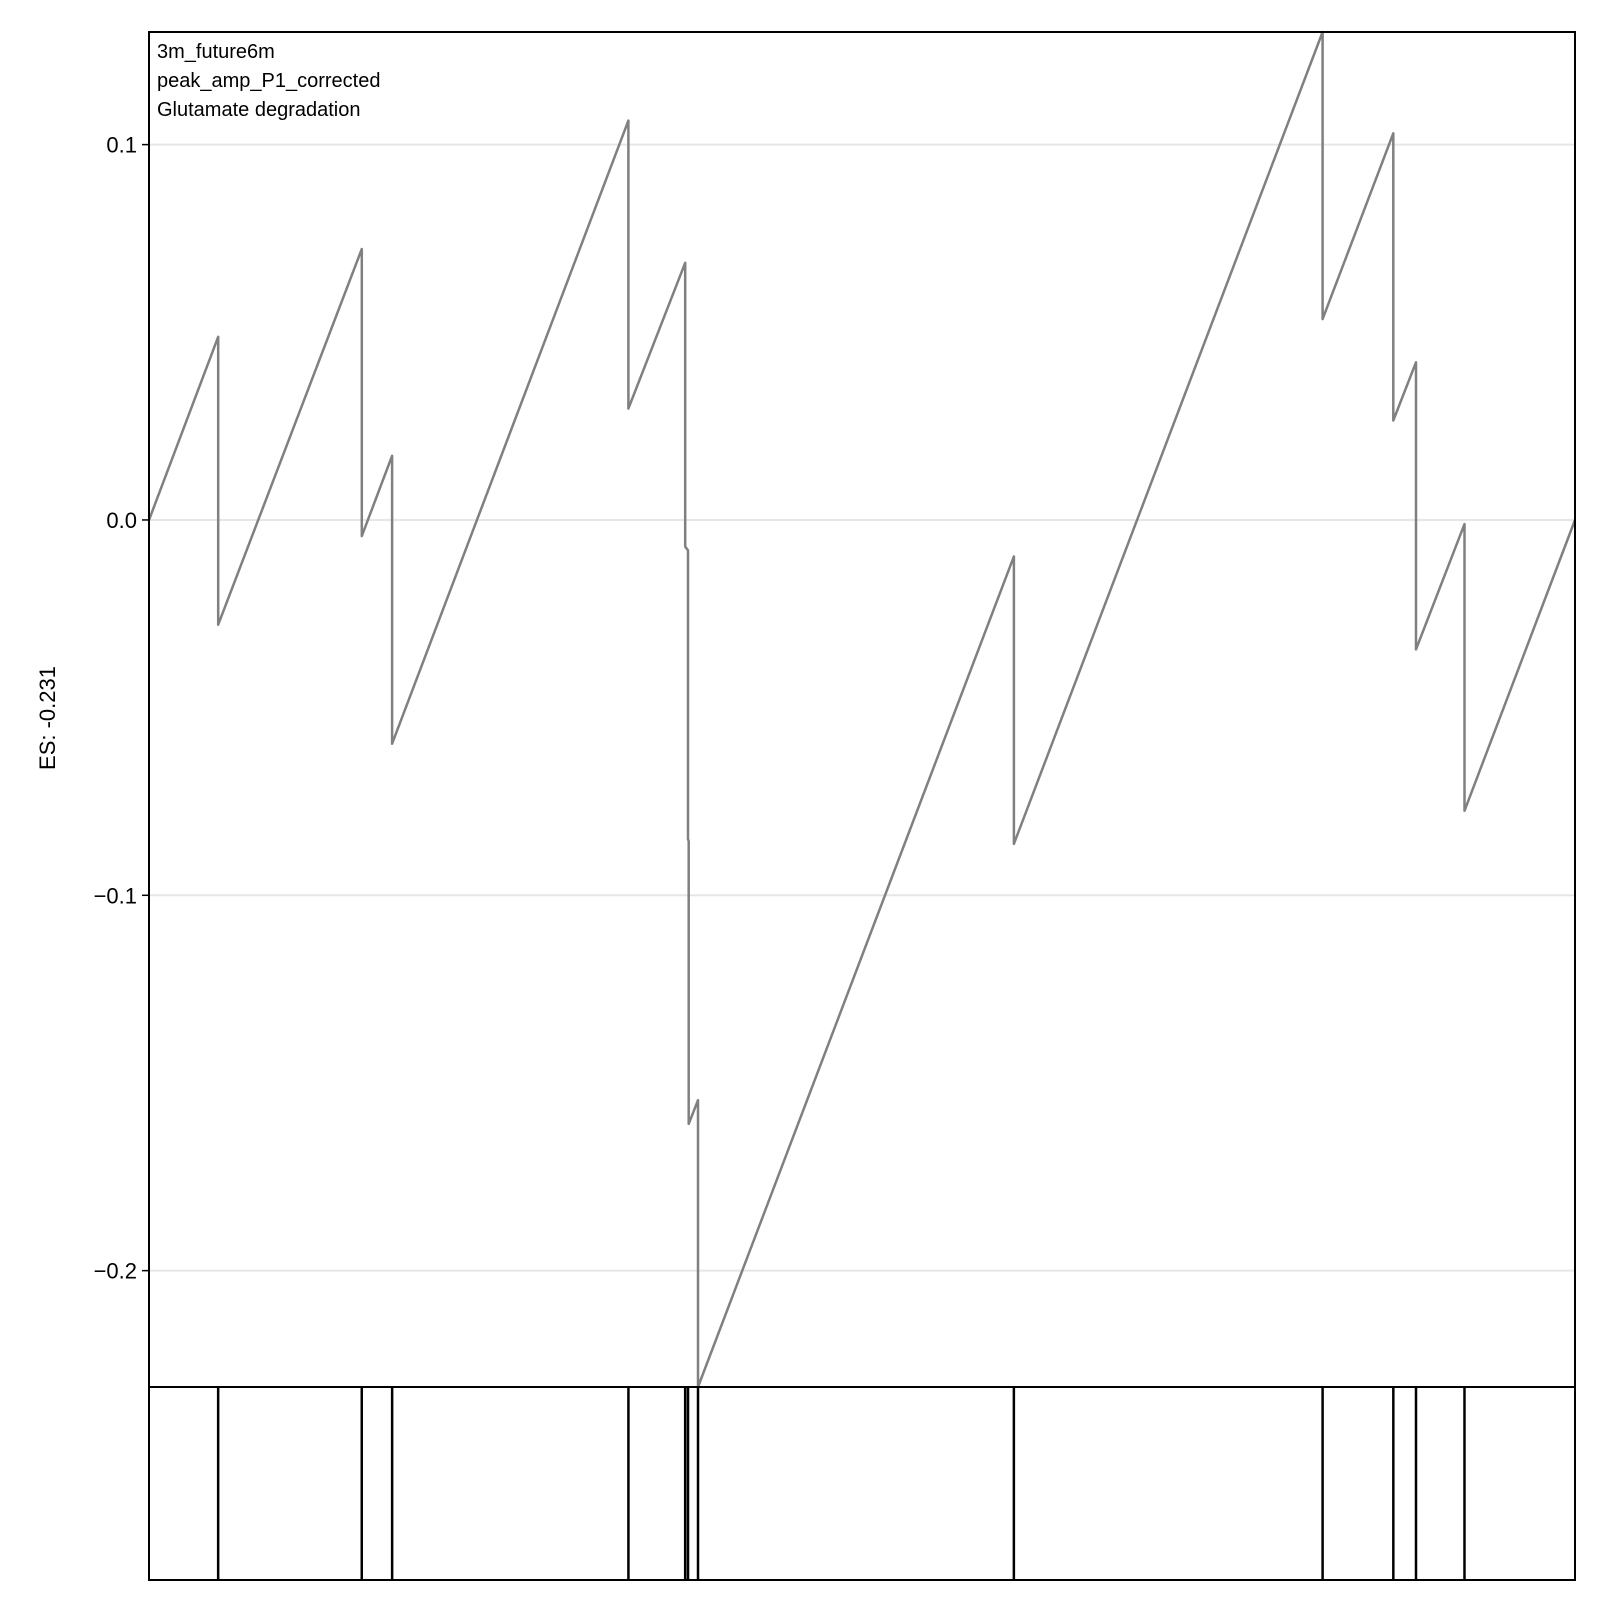 The height and width of the screenshot is (1600, 1600). What do you see at coordinates (258, 110) in the screenshot?
I see `annotation-line-3: Glutamate degradation` at bounding box center [258, 110].